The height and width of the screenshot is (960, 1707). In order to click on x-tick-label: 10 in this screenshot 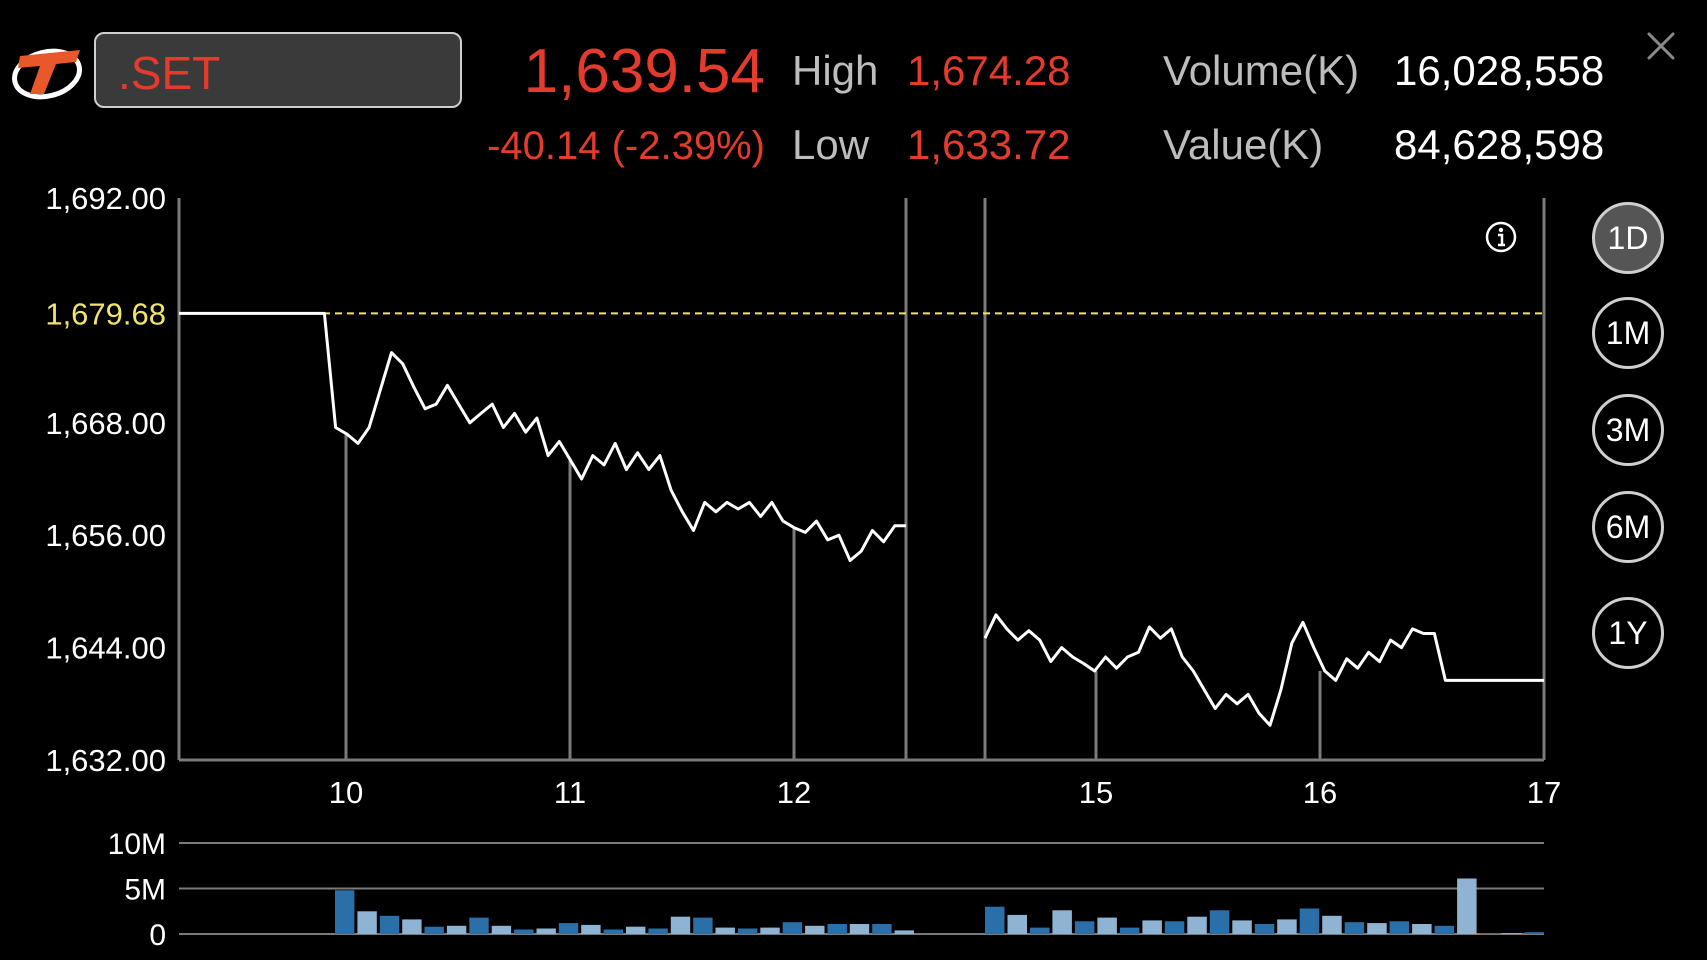, I will do `click(346, 792)`.